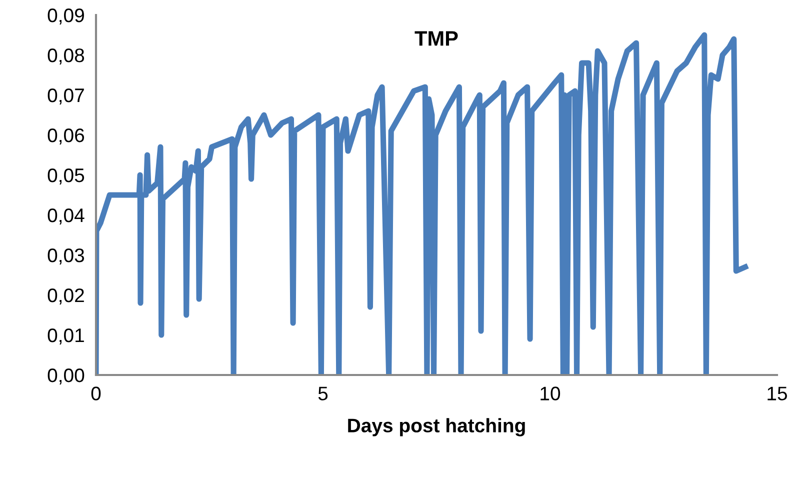 Image resolution: width=808 pixels, height=487 pixels. I want to click on x-tick-label: 15, so click(777, 393).